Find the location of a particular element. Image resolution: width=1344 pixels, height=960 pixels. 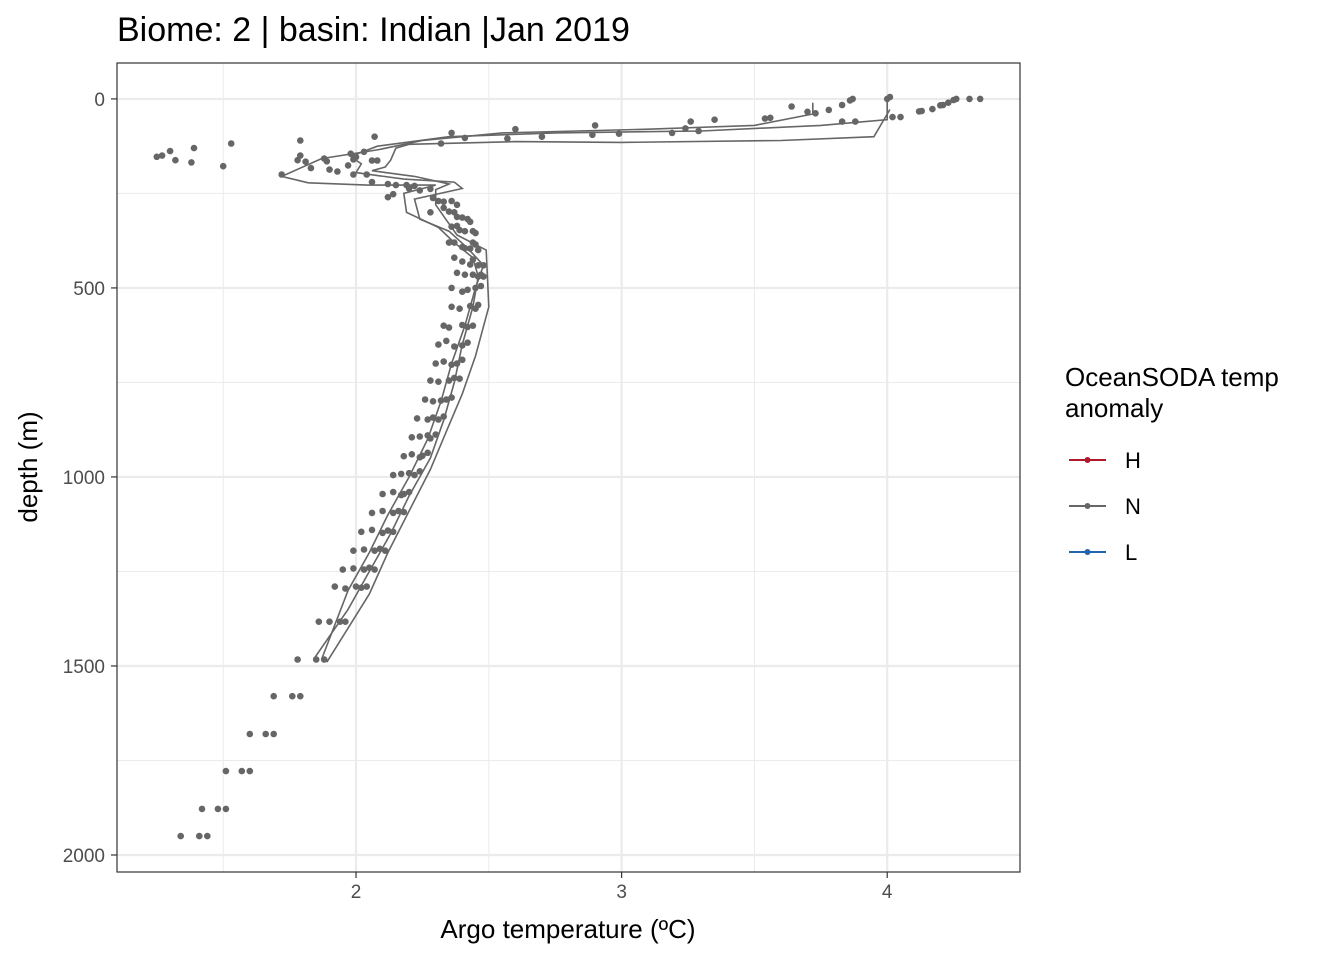

y-axis-title: depth (m) is located at coordinates (28, 466).